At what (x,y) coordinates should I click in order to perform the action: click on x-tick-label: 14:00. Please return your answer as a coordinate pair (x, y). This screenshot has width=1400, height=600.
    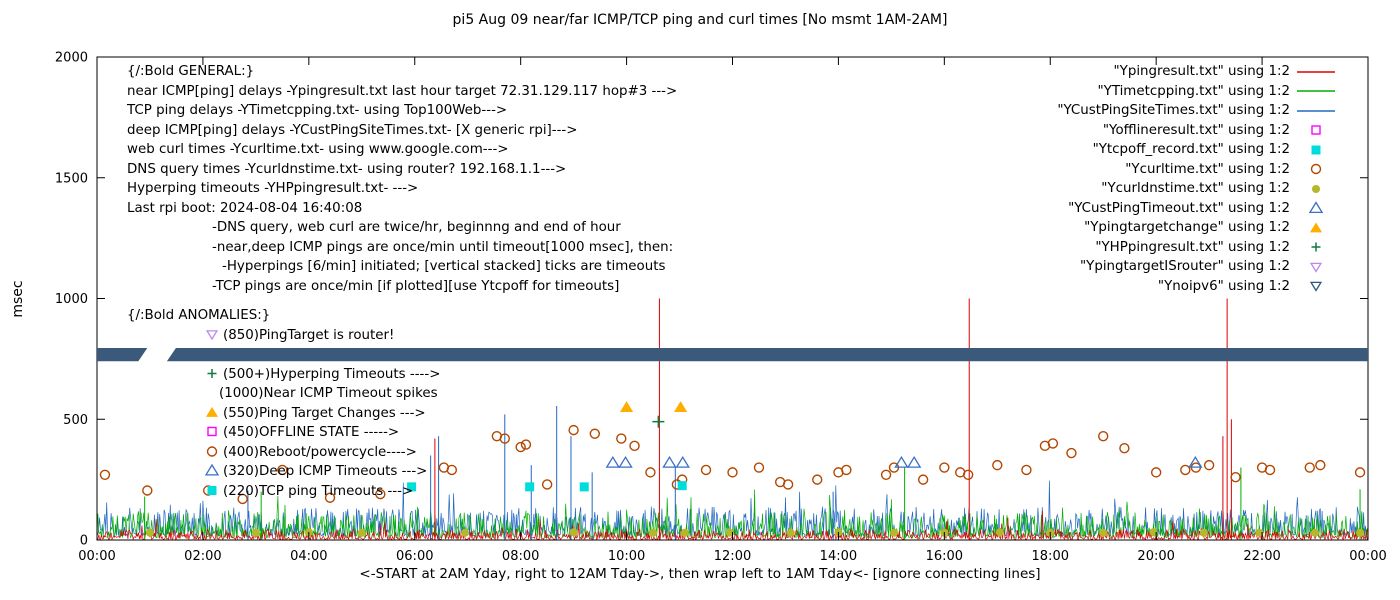
    Looking at the image, I should click on (838, 556).